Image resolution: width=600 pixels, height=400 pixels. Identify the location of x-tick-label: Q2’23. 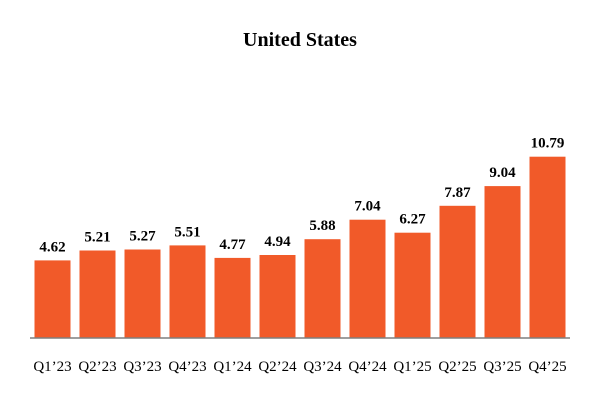
(97, 367).